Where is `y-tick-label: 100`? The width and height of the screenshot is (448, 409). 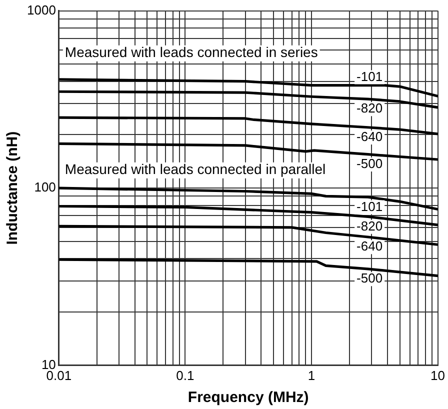 y-tick-label: 100 is located at coordinates (45, 187).